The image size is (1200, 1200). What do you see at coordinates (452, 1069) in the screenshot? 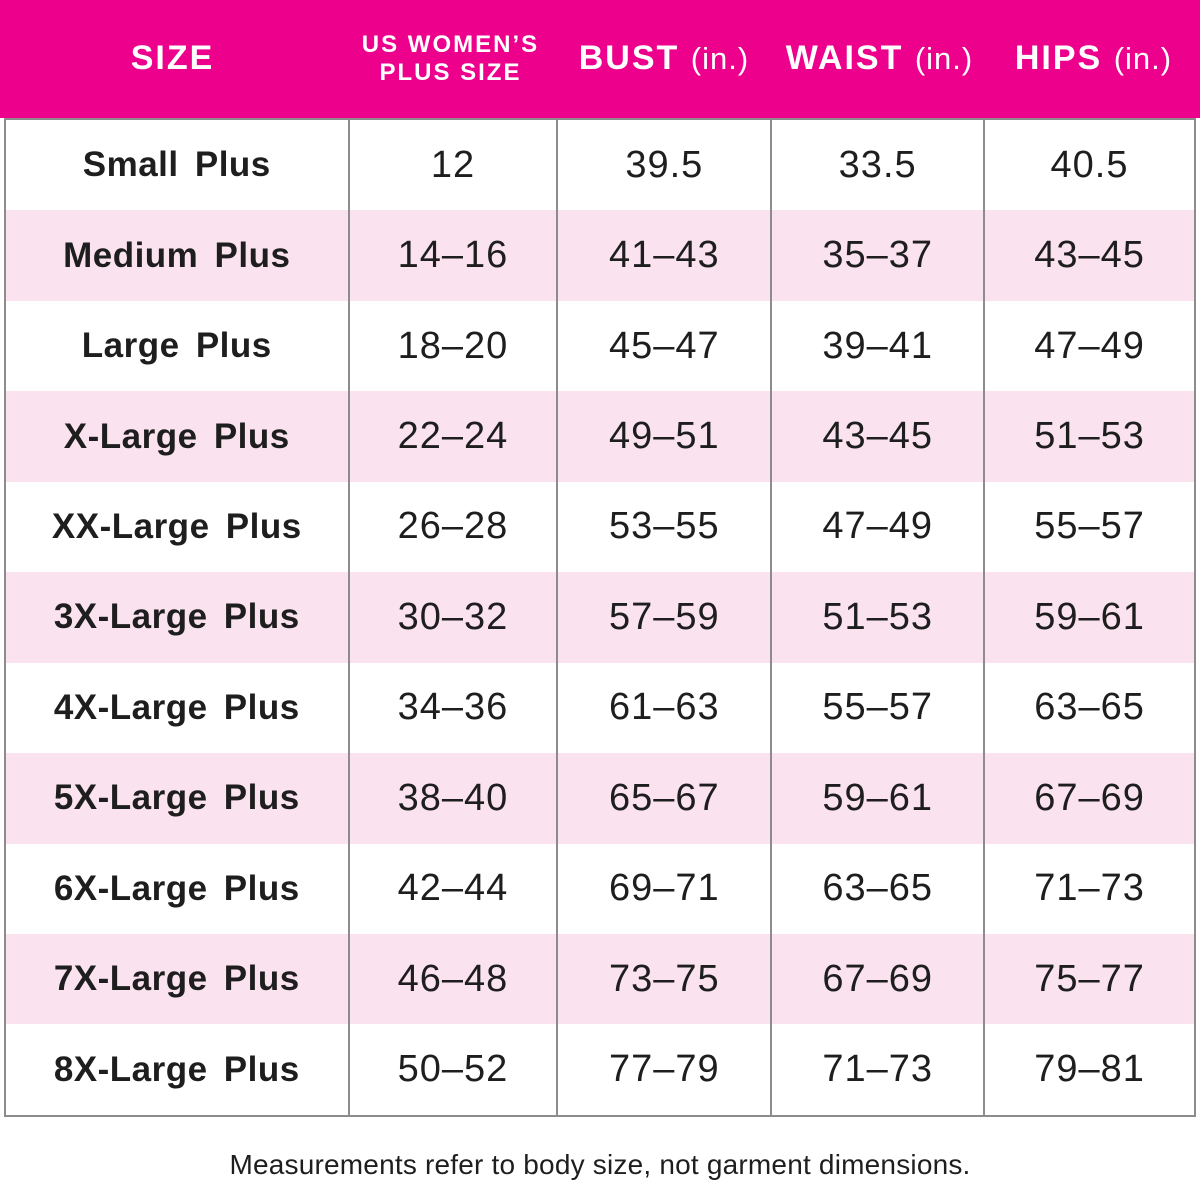
I see `plus-size-value-cell: 50–52` at bounding box center [452, 1069].